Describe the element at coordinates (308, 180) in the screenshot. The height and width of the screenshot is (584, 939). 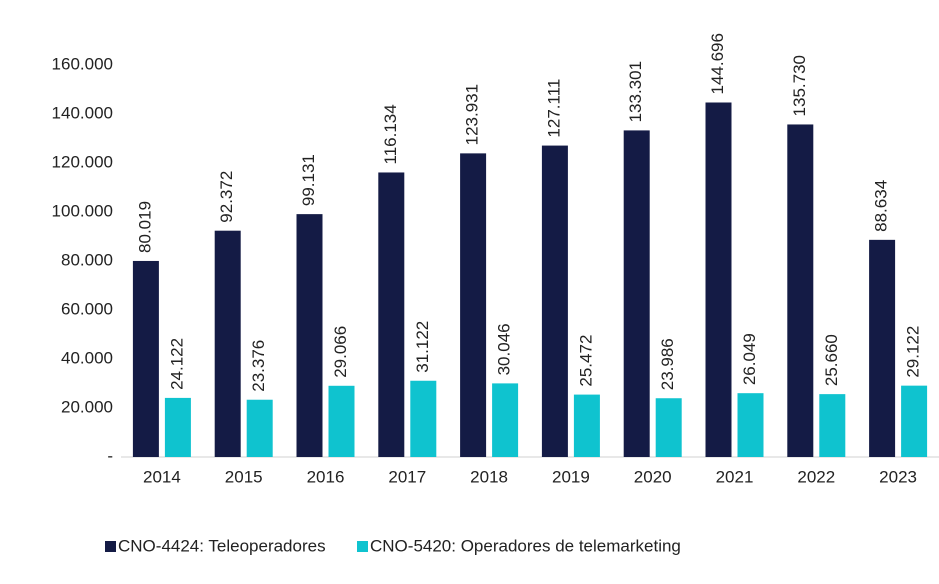
I see `value-label: 99.131` at that location.